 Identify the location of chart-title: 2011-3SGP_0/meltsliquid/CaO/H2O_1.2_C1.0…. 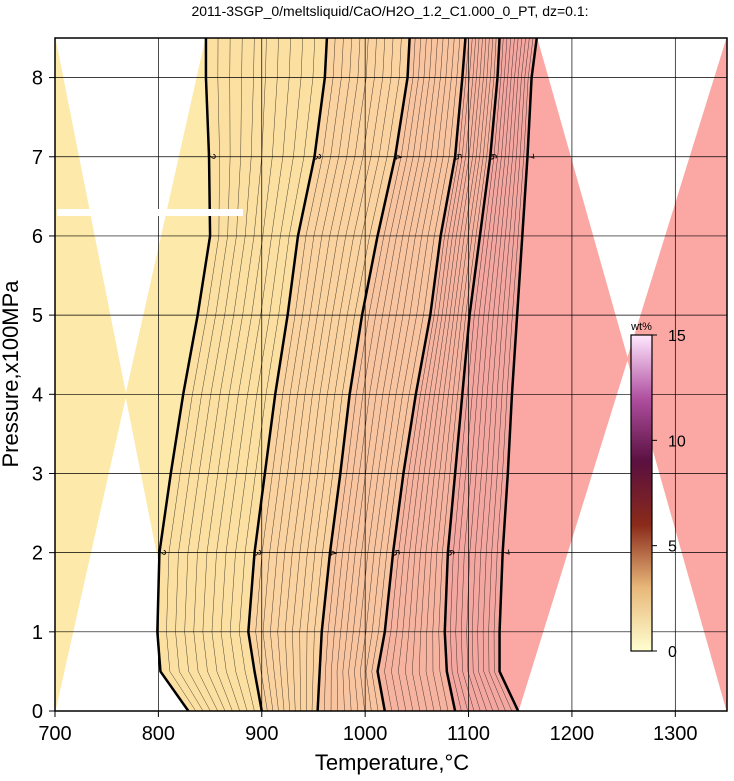
(389, 11).